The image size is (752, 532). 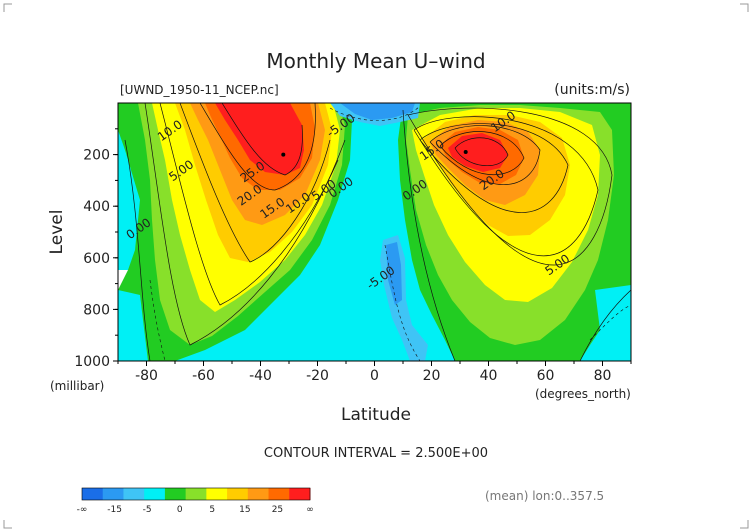 What do you see at coordinates (77, 386) in the screenshot?
I see `y-axis-units: (millibar)` at bounding box center [77, 386].